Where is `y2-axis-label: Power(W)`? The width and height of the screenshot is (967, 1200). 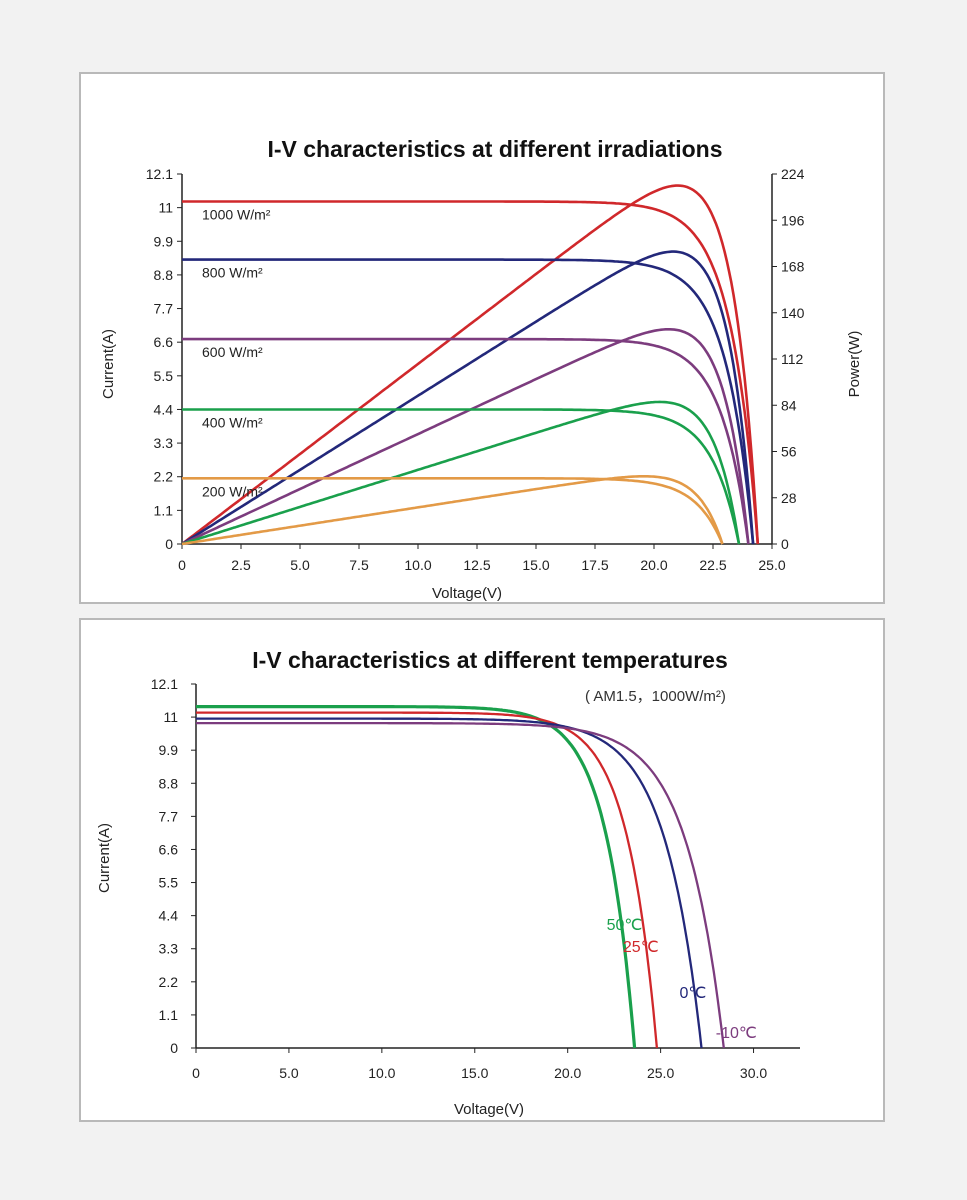
y2-axis-label: Power(W) is located at coordinates (854, 364).